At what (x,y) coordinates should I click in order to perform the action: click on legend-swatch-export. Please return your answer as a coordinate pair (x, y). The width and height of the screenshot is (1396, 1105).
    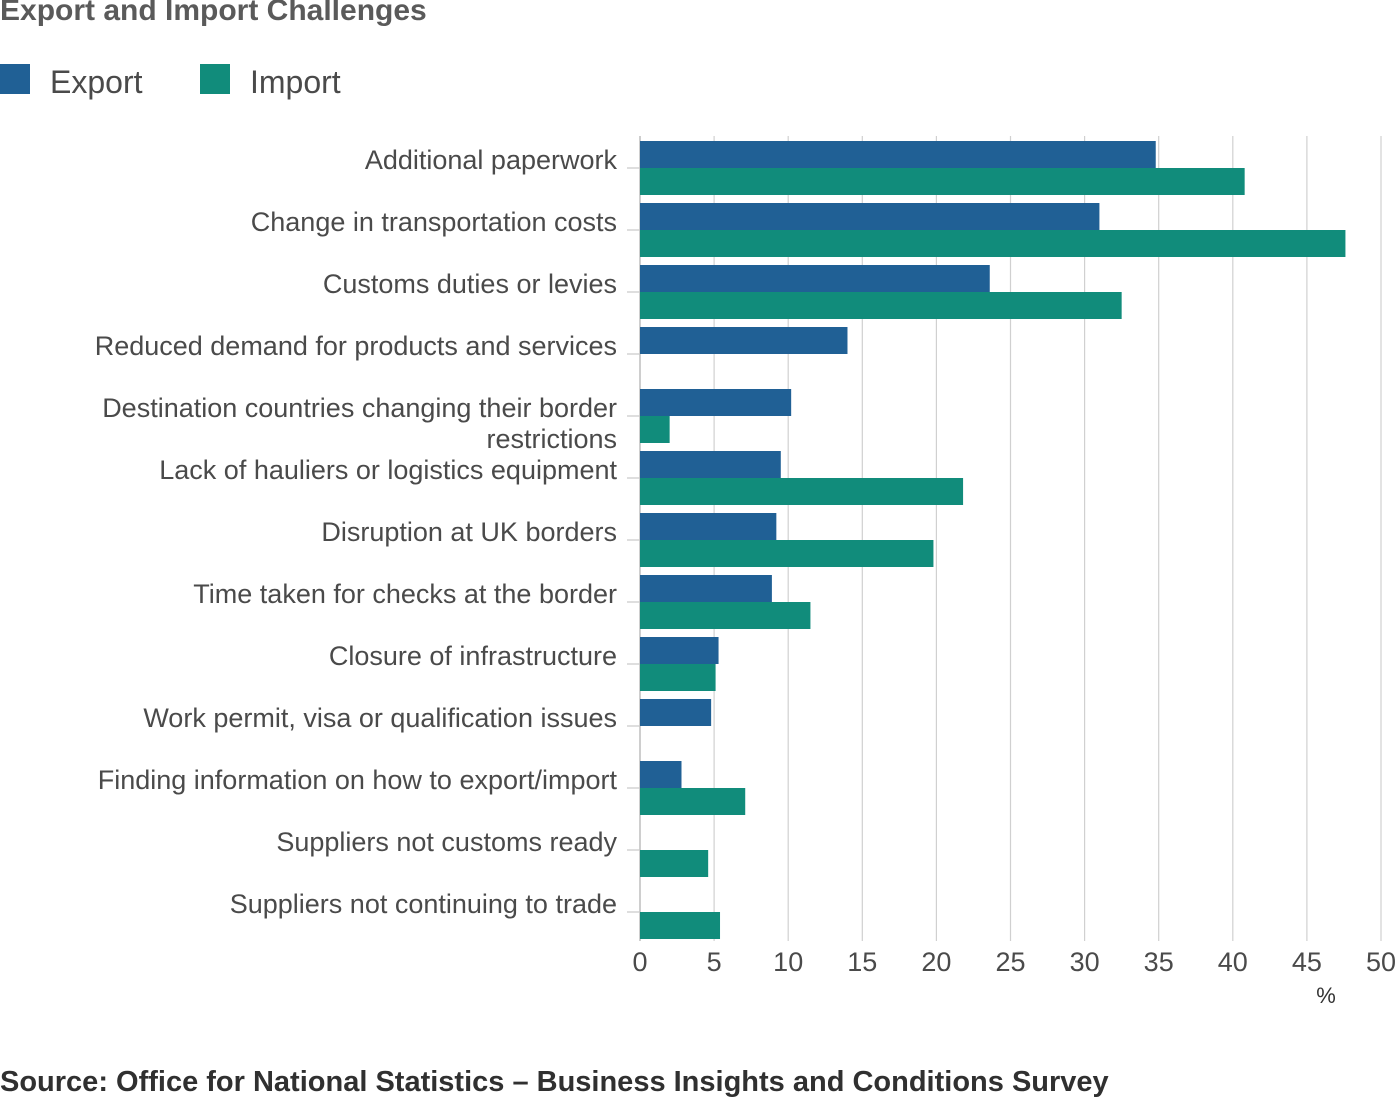
    Looking at the image, I should click on (15, 79).